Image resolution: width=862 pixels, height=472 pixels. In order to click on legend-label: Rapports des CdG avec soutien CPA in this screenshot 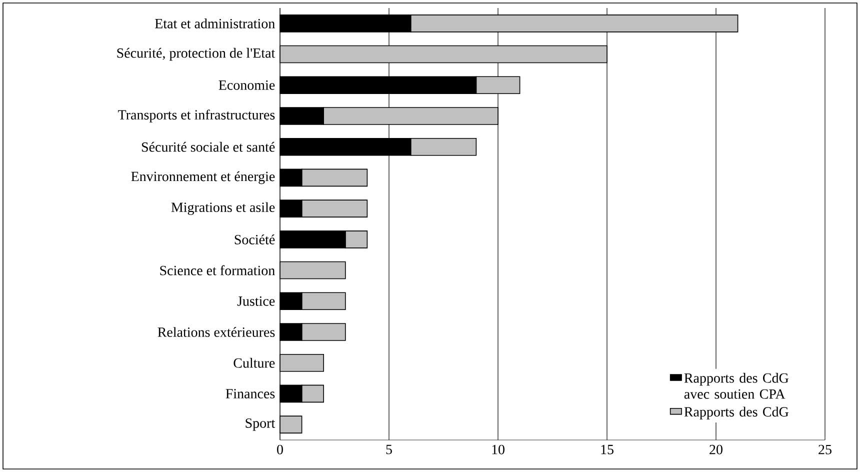, I will do `click(736, 385)`.